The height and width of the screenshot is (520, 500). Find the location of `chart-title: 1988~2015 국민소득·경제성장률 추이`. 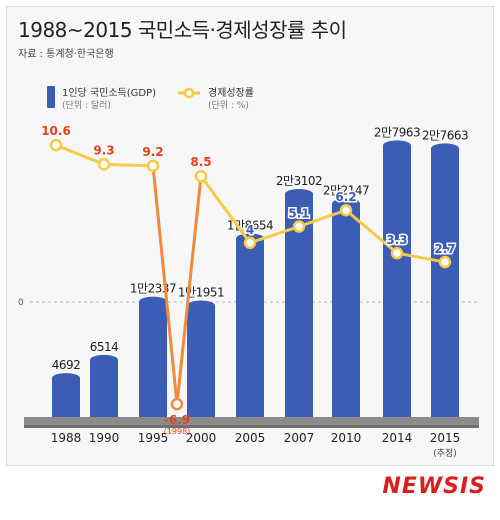

chart-title: 1988~2015 국민소득·경제성장률 추이 is located at coordinates (182, 30).